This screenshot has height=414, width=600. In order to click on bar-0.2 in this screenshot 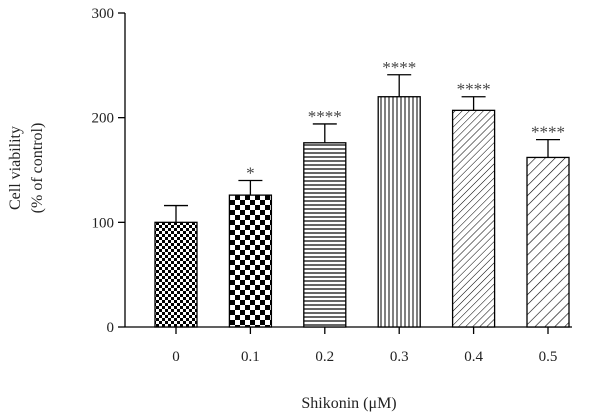, I will do `click(325, 235)`.